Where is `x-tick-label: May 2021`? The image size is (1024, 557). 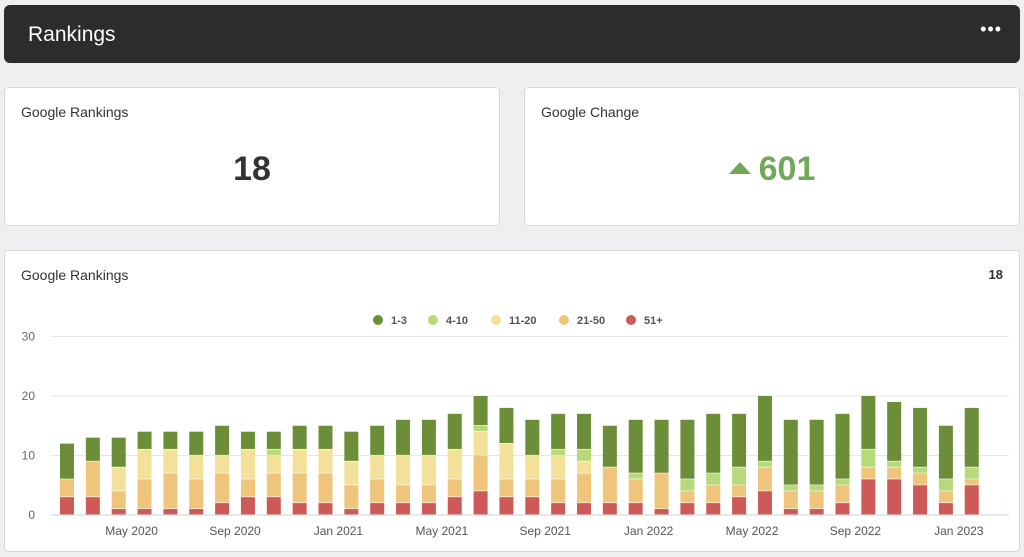 x-tick-label: May 2021 is located at coordinates (441, 531).